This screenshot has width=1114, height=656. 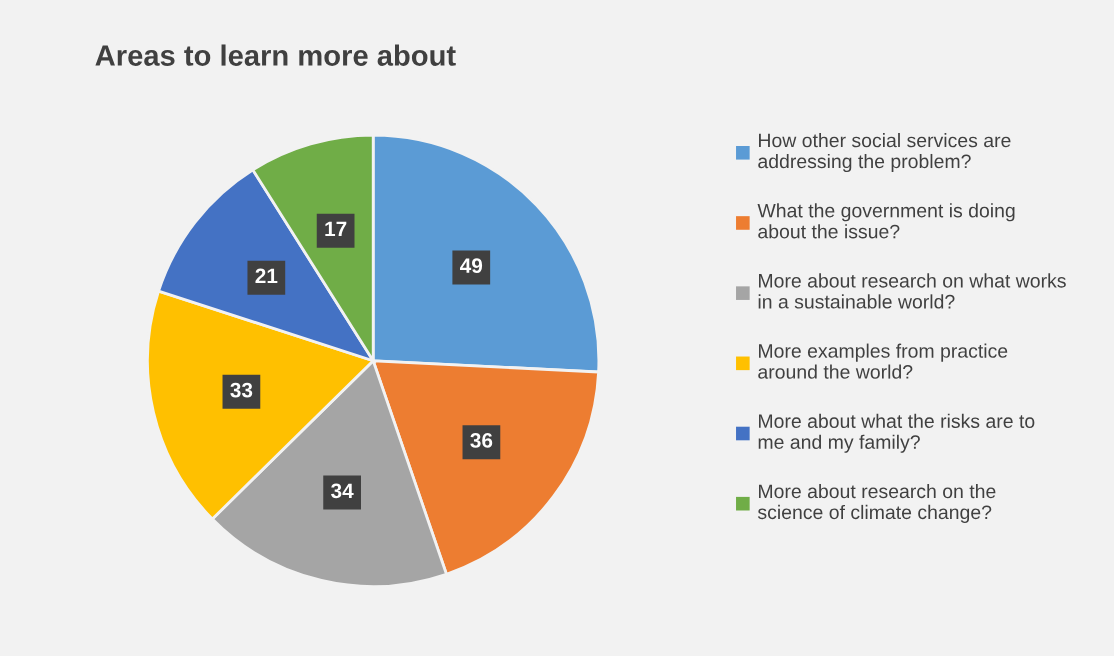 What do you see at coordinates (481, 440) in the screenshot?
I see `data-label: 36` at bounding box center [481, 440].